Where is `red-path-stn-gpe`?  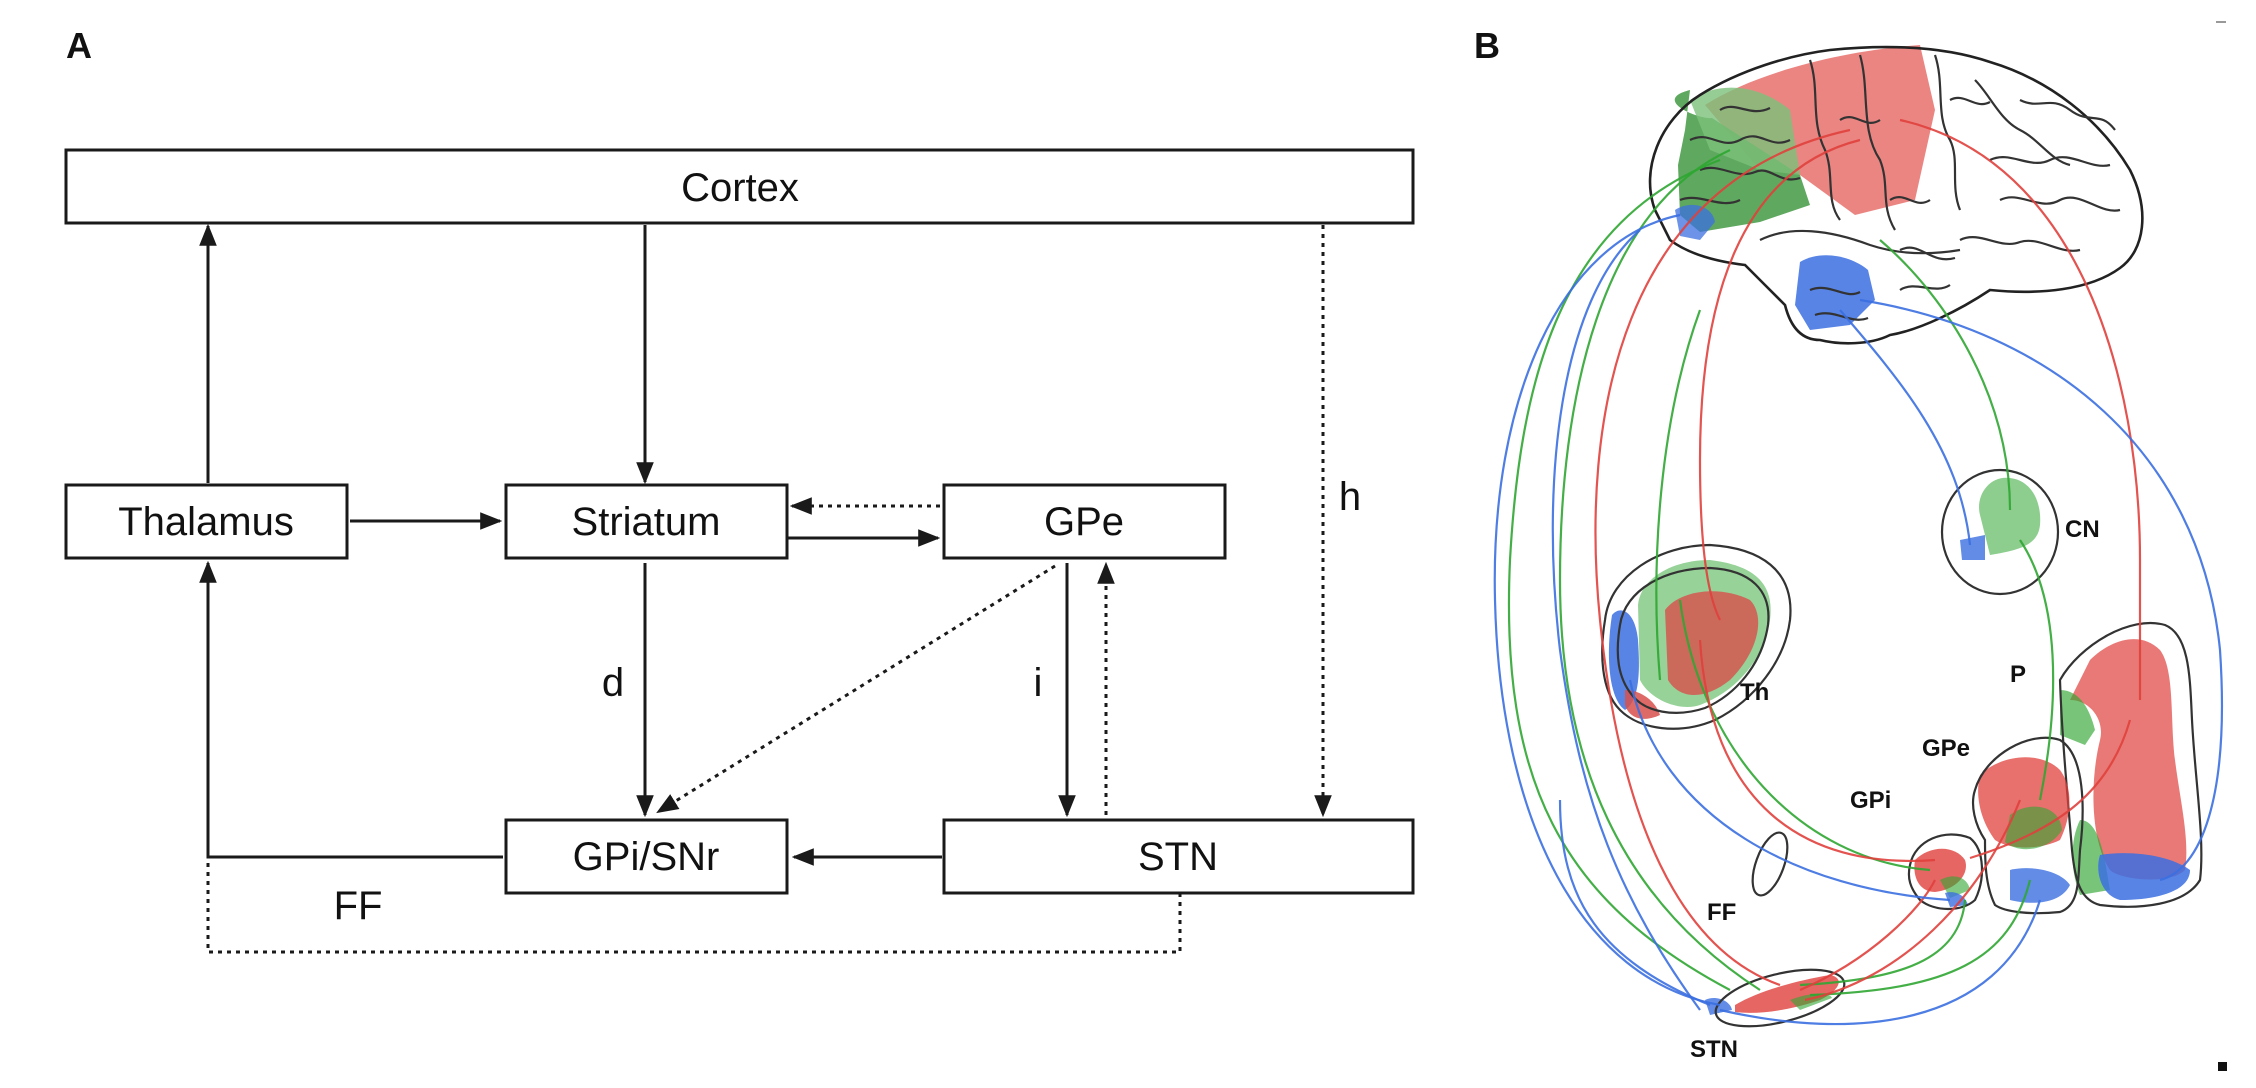
red-path-stn-gpe is located at coordinates (1913, 900).